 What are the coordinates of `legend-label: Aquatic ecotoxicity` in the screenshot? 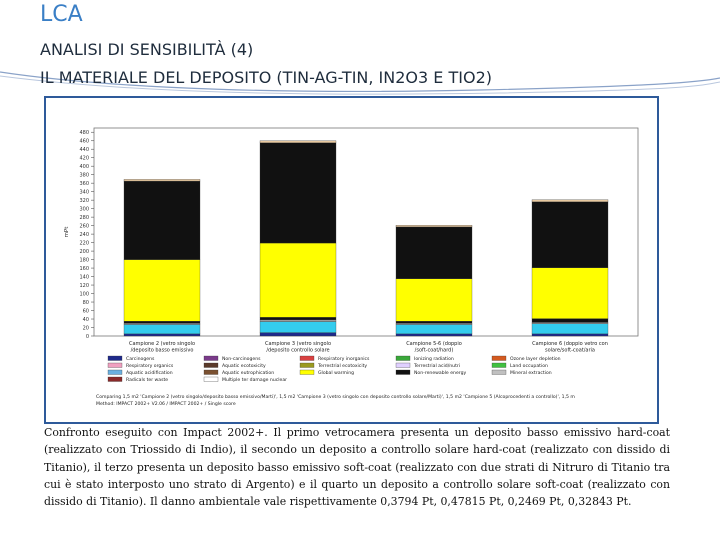 It's located at (244, 366).